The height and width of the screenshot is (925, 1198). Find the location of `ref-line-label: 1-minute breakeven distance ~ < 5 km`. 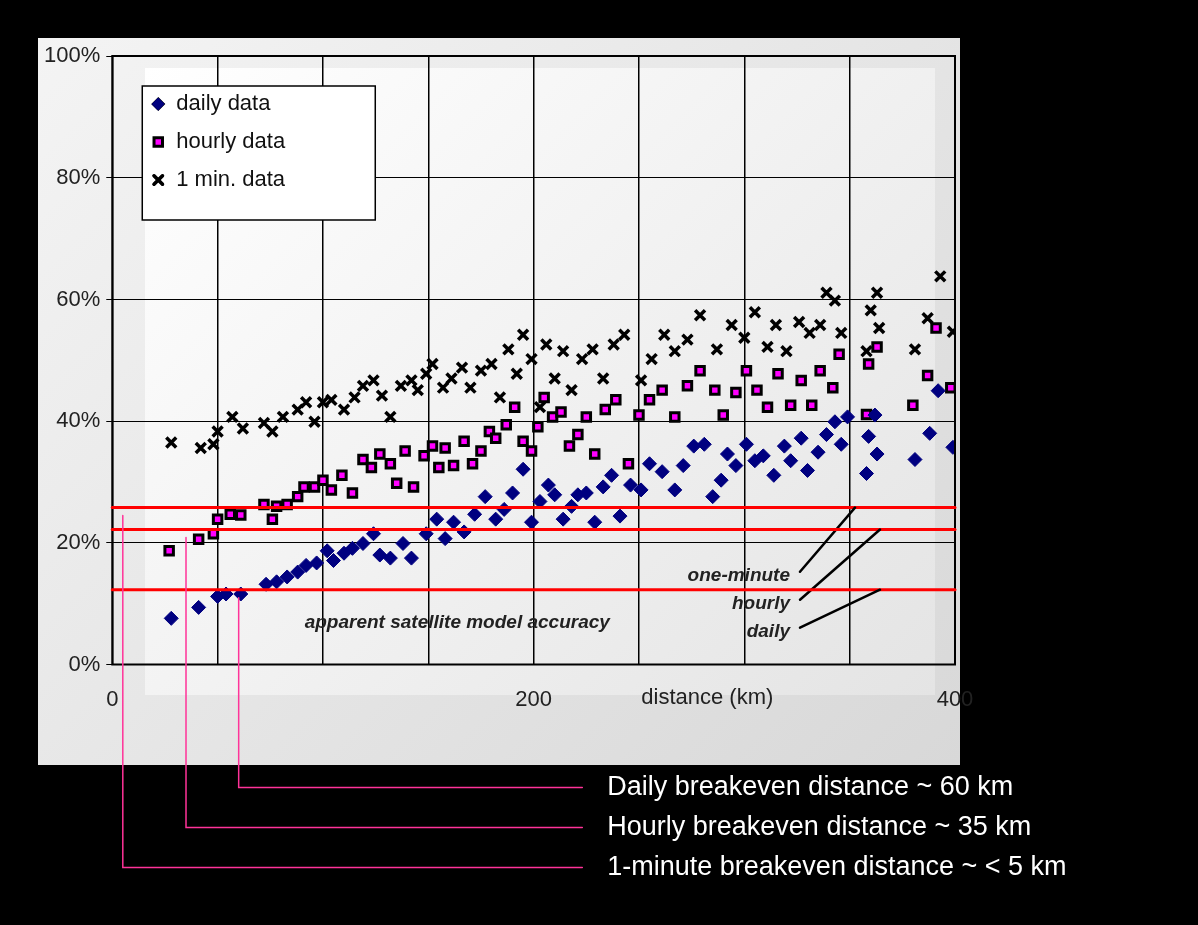

ref-line-label: 1-minute breakeven distance ~ < 5 km is located at coordinates (837, 866).